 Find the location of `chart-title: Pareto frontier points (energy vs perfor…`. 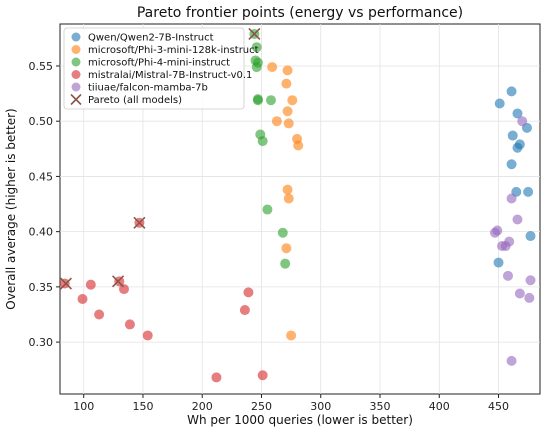

chart-title: Pareto frontier points (energy vs perfor… is located at coordinates (300, 13).